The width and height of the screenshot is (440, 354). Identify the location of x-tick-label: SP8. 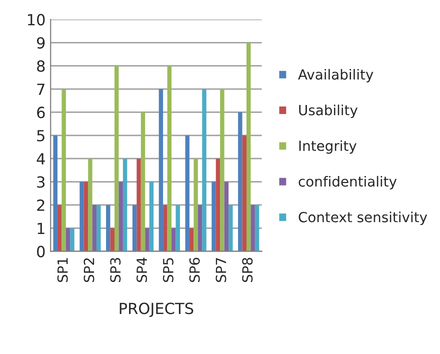
(247, 270).